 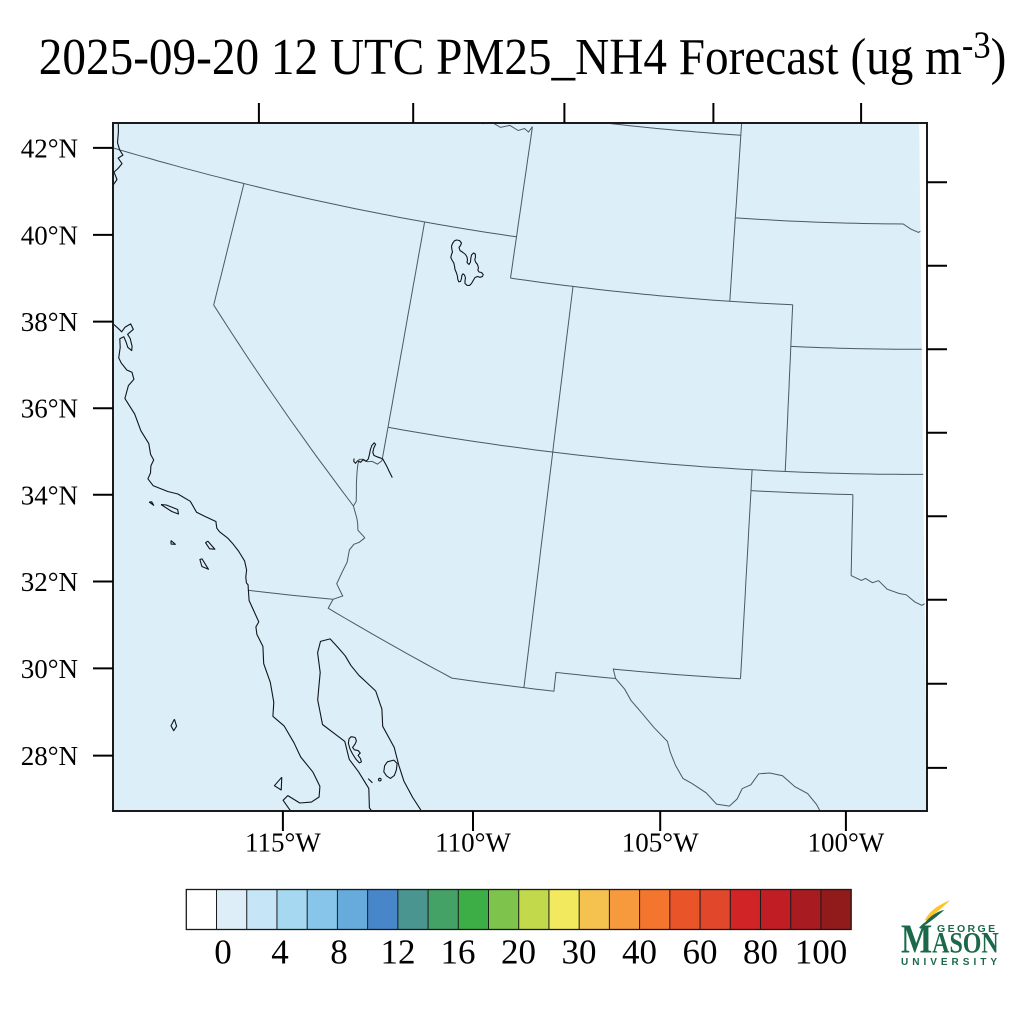 What do you see at coordinates (283, 843) in the screenshot?
I see `svg-text: 115°W` at bounding box center [283, 843].